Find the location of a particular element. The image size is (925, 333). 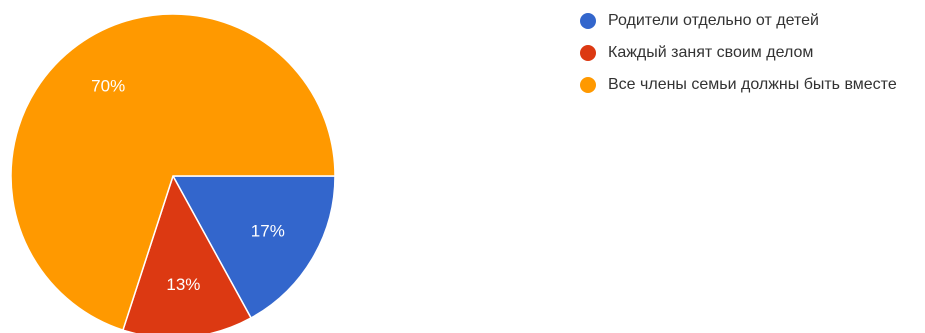

legend-item: Все члены семьи должны быть вместе is located at coordinates (750, 85).